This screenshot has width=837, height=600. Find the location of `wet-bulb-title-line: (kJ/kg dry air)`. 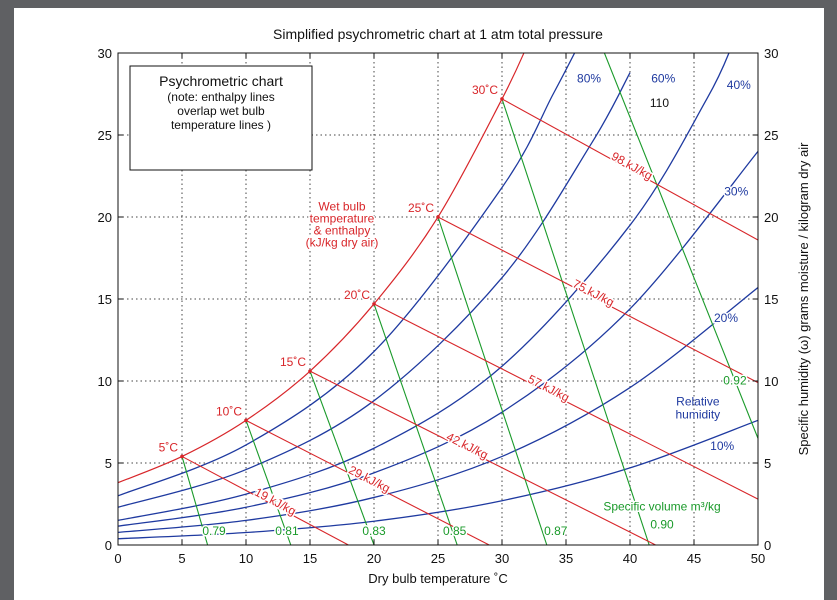

wet-bulb-title-line: (kJ/kg dry air) is located at coordinates (342, 242).